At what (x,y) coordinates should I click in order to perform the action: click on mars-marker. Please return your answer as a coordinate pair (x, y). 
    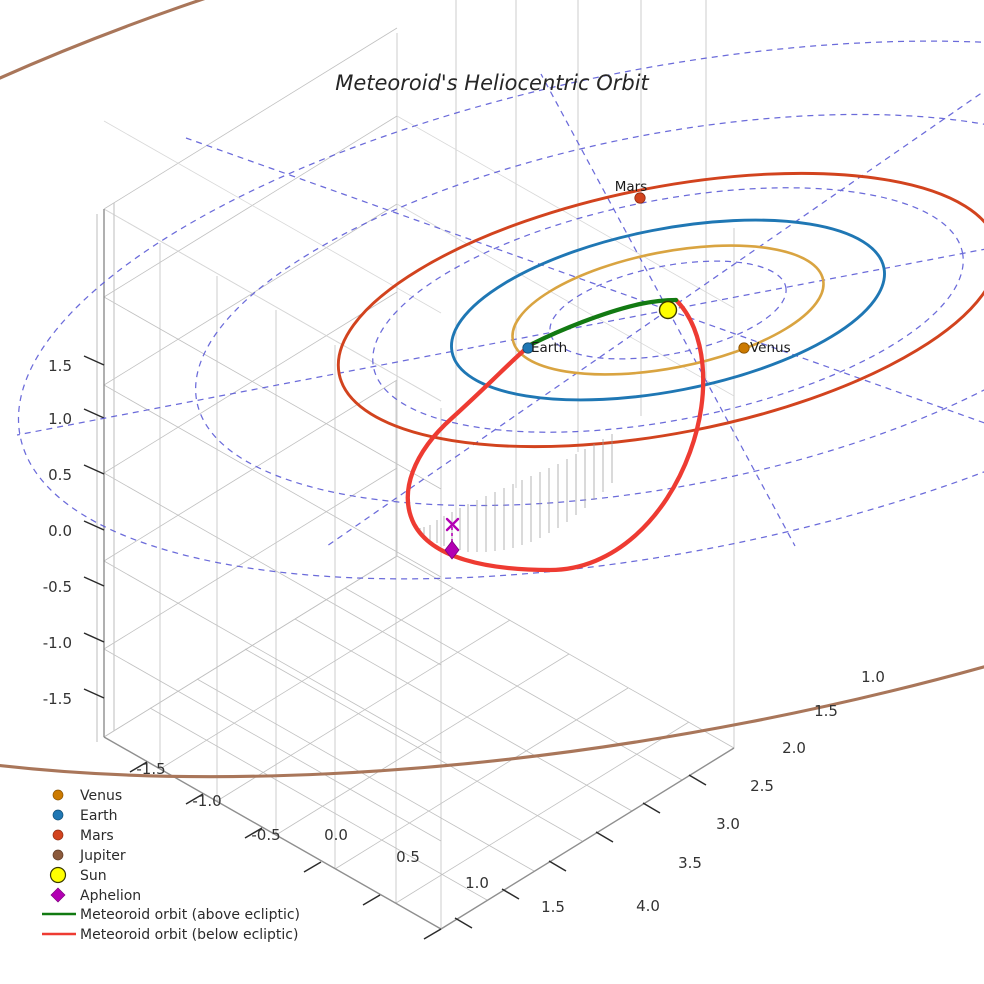
    Looking at the image, I should click on (640, 198).